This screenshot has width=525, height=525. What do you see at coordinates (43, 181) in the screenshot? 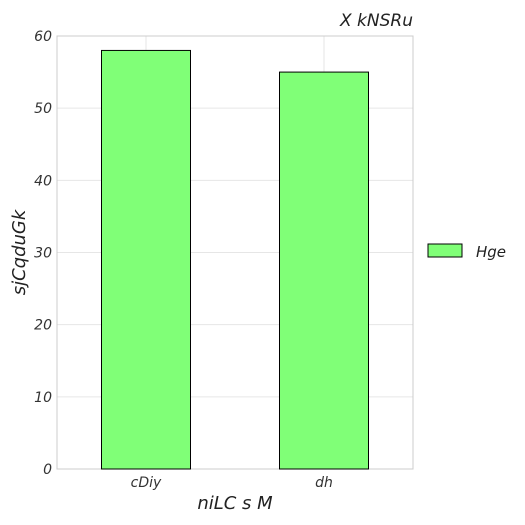
I see `y-tick-label: 40` at bounding box center [43, 181].